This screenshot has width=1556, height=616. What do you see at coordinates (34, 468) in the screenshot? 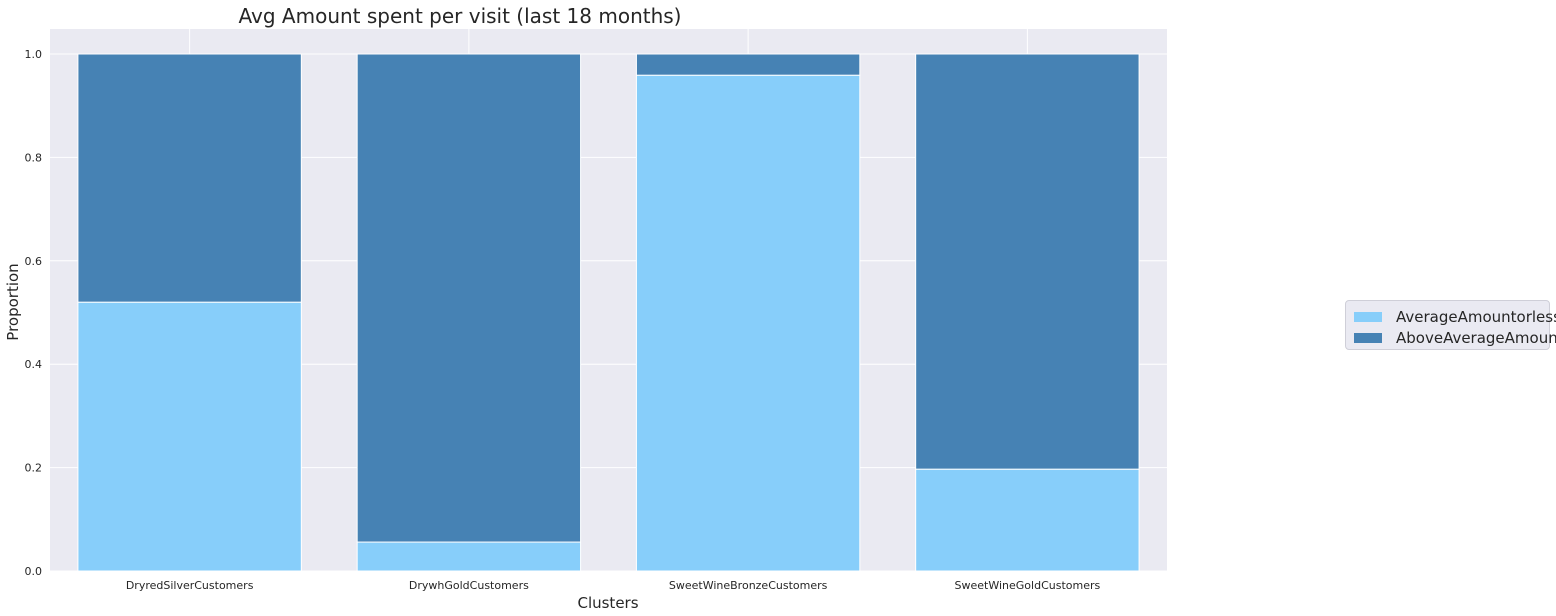
I see `y-tick-label: 0.2` at bounding box center [34, 468].